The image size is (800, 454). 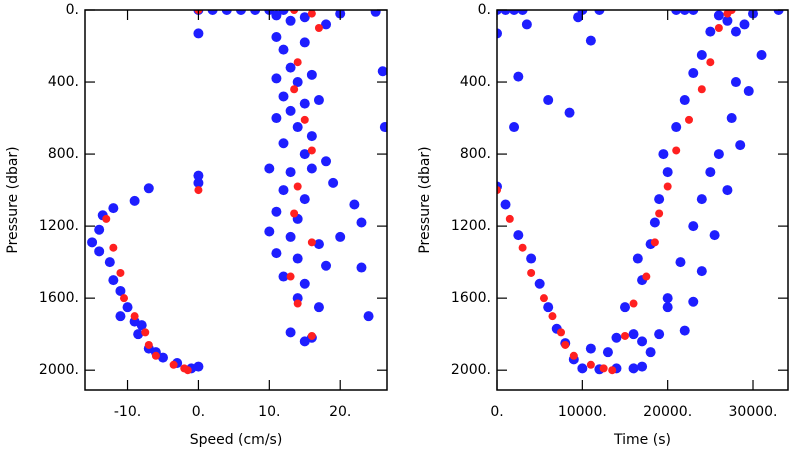 What do you see at coordinates (269, 412) in the screenshot?
I see `x-tick-label: 10.` at bounding box center [269, 412].